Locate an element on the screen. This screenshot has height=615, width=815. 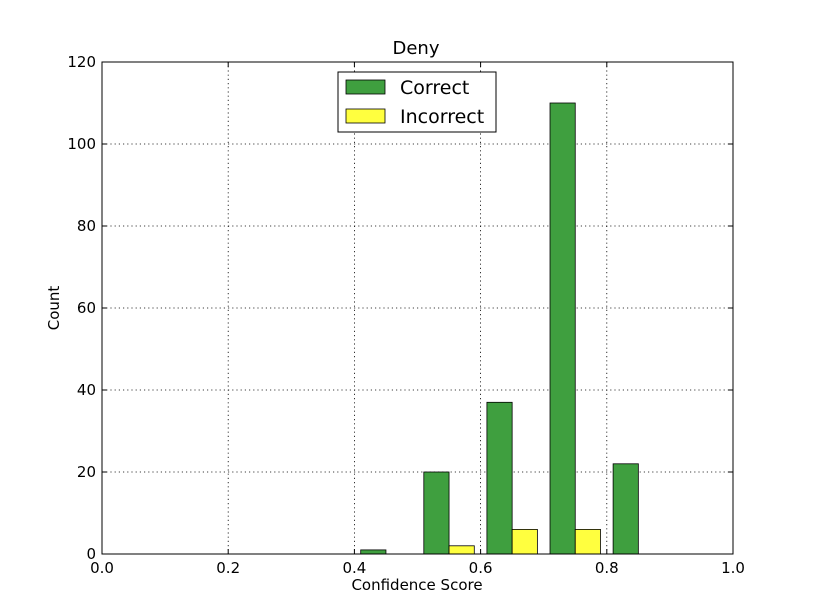
x-tick-label: 0.6 is located at coordinates (481, 568).